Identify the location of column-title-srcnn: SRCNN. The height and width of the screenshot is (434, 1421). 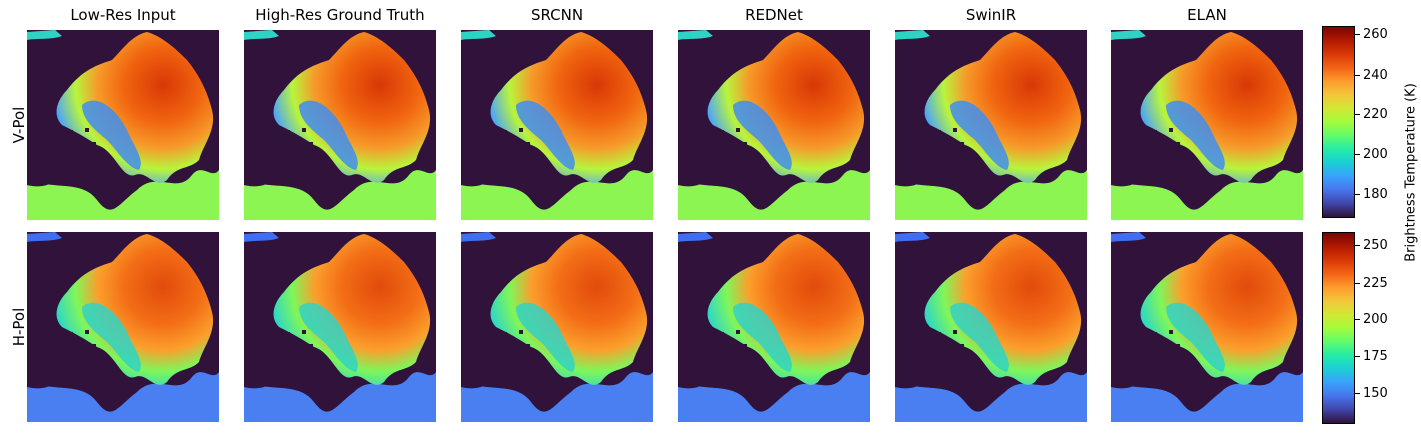
(557, 15).